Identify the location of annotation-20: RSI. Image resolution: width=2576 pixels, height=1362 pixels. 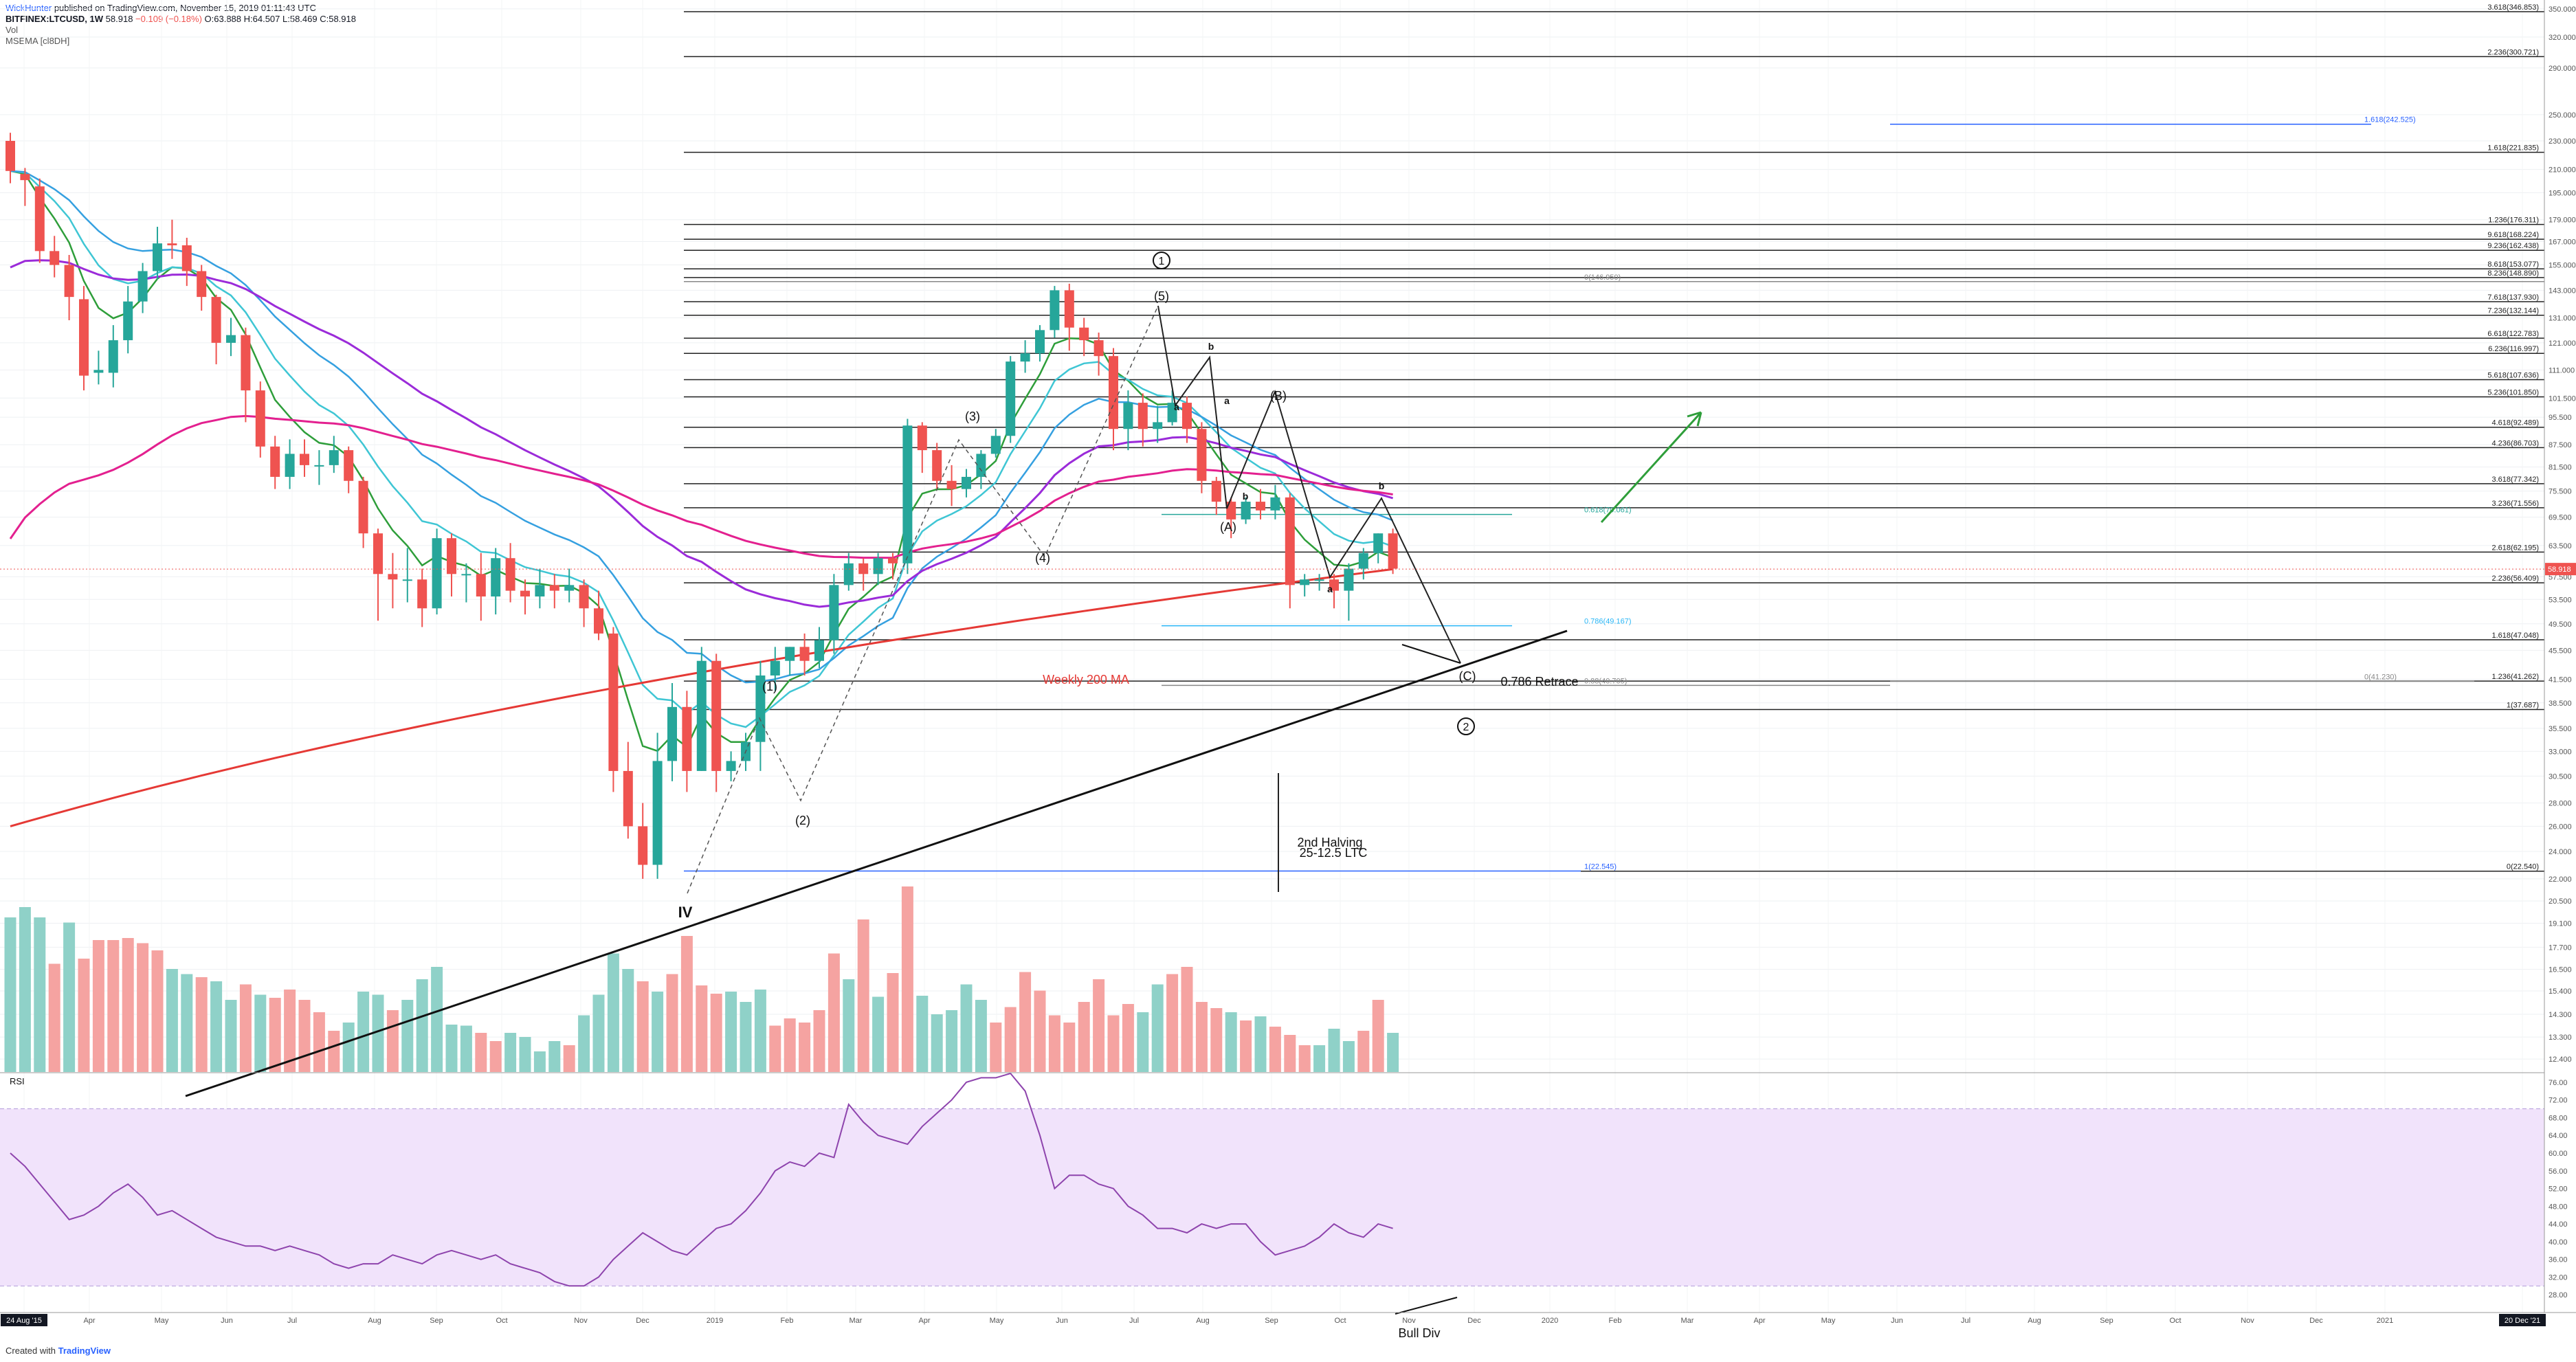
(17, 1081).